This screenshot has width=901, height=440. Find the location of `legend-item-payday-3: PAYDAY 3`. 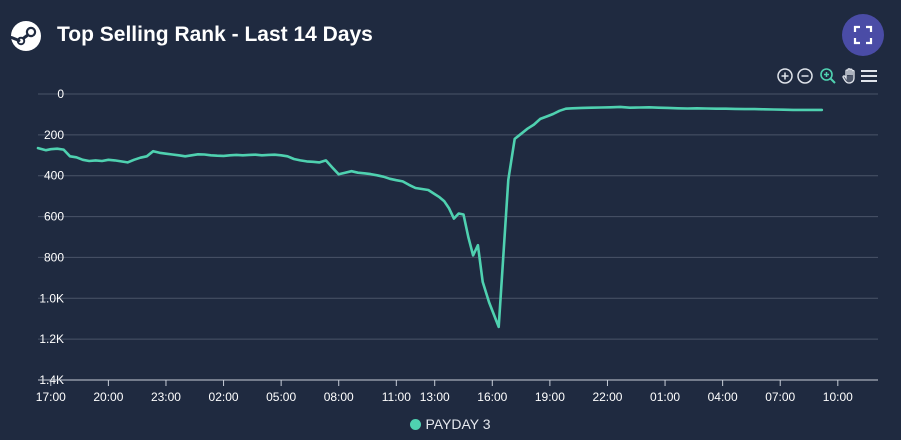

legend-item-payday-3: PAYDAY 3 is located at coordinates (450, 424).